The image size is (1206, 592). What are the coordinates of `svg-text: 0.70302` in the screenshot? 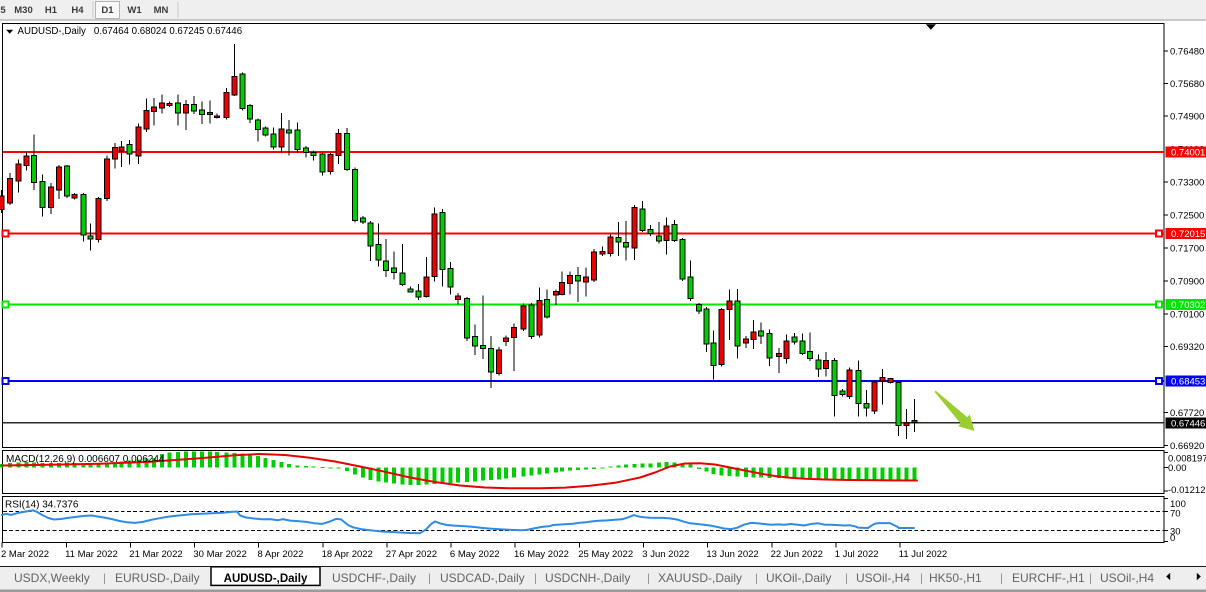 It's located at (1188, 305).